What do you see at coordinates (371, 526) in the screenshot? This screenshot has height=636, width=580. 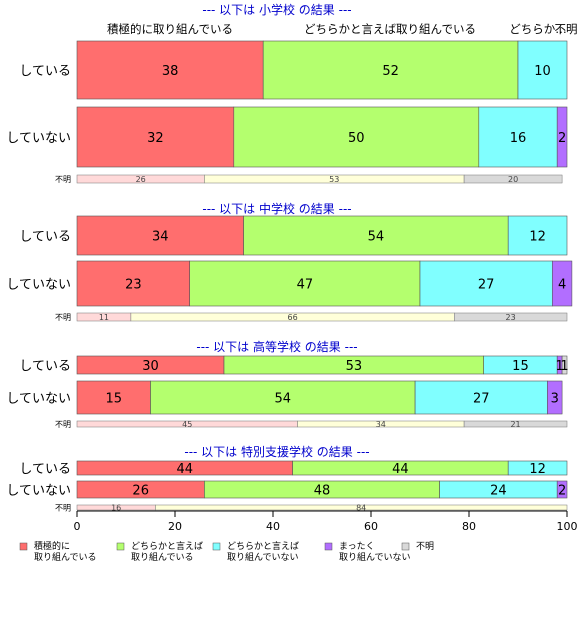 I see `x-tick-label: 60` at bounding box center [371, 526].